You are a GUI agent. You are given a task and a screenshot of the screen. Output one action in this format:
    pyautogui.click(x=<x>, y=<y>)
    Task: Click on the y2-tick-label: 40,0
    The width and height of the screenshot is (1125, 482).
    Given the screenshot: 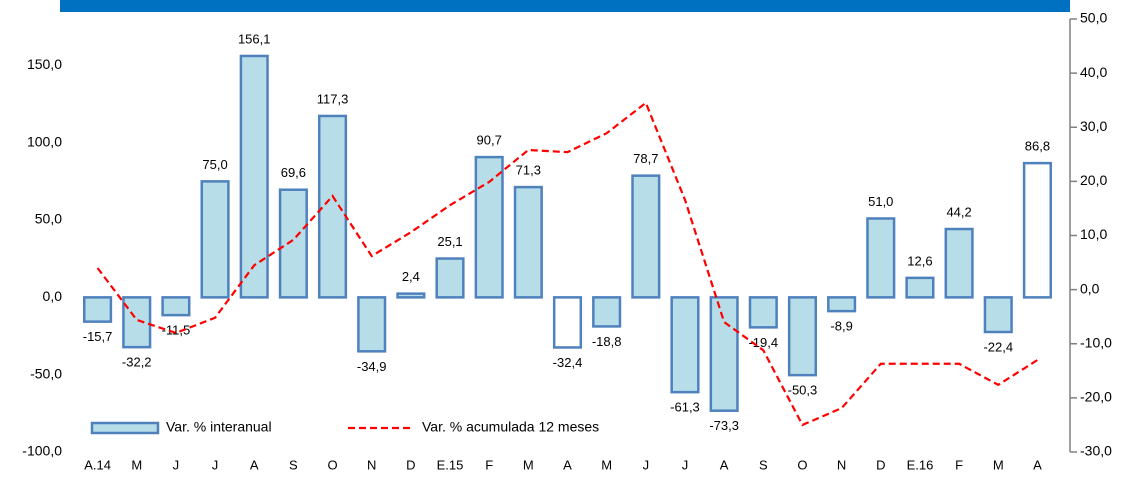 What is the action you would take?
    pyautogui.click(x=1093, y=72)
    